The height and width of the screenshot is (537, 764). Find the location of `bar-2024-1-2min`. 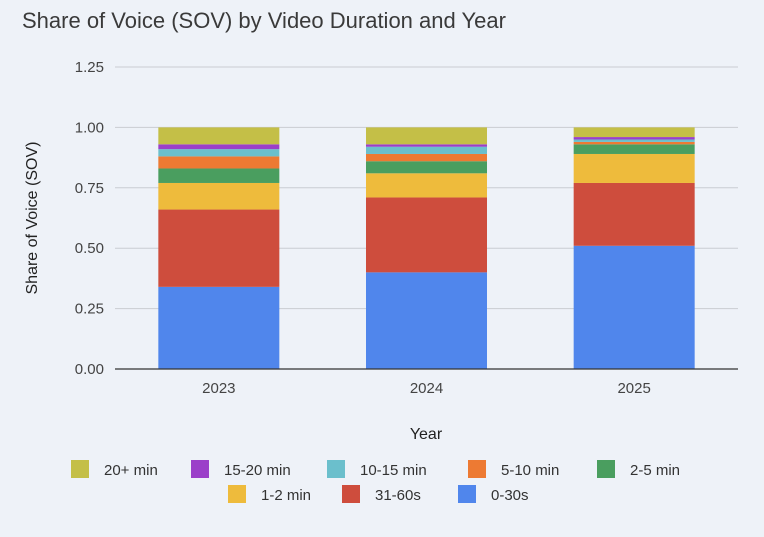

bar-2024-1-2min is located at coordinates (426, 185).